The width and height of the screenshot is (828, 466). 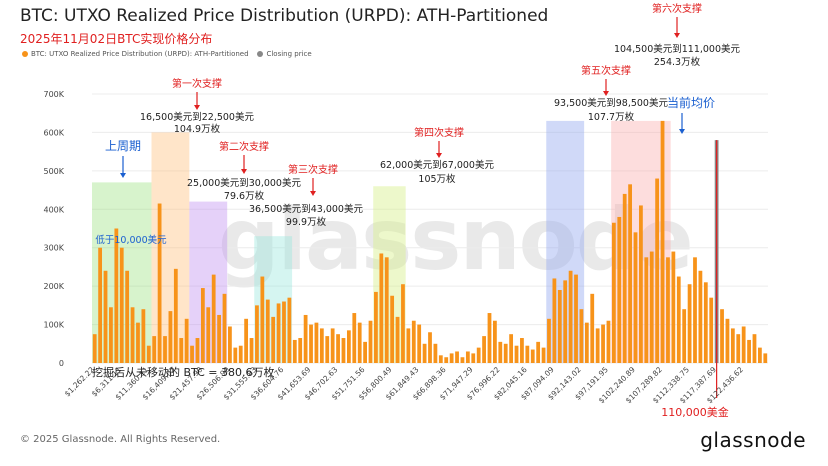 I want to click on annotation-label: 第四次支撑, so click(x=439, y=132).